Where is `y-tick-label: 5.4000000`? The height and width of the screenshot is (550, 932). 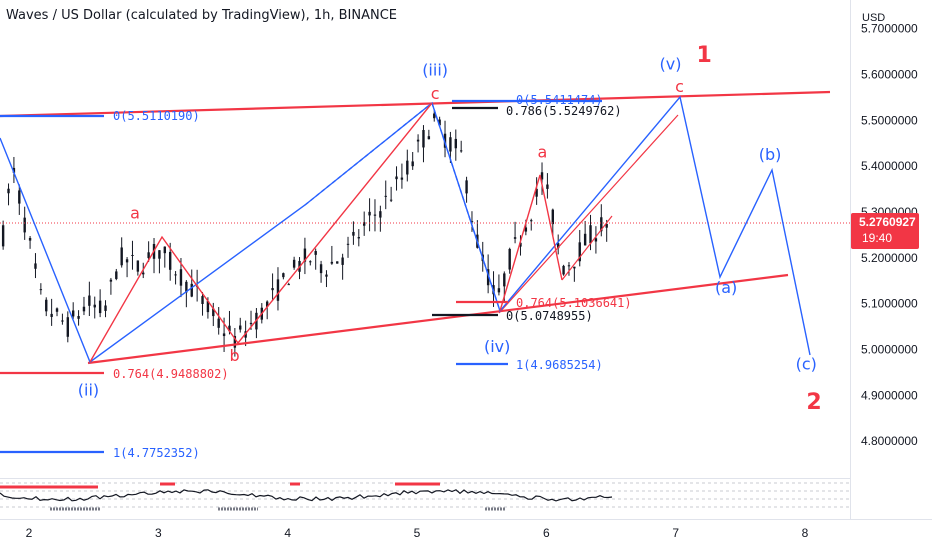 y-tick-label: 5.4000000 is located at coordinates (889, 166).